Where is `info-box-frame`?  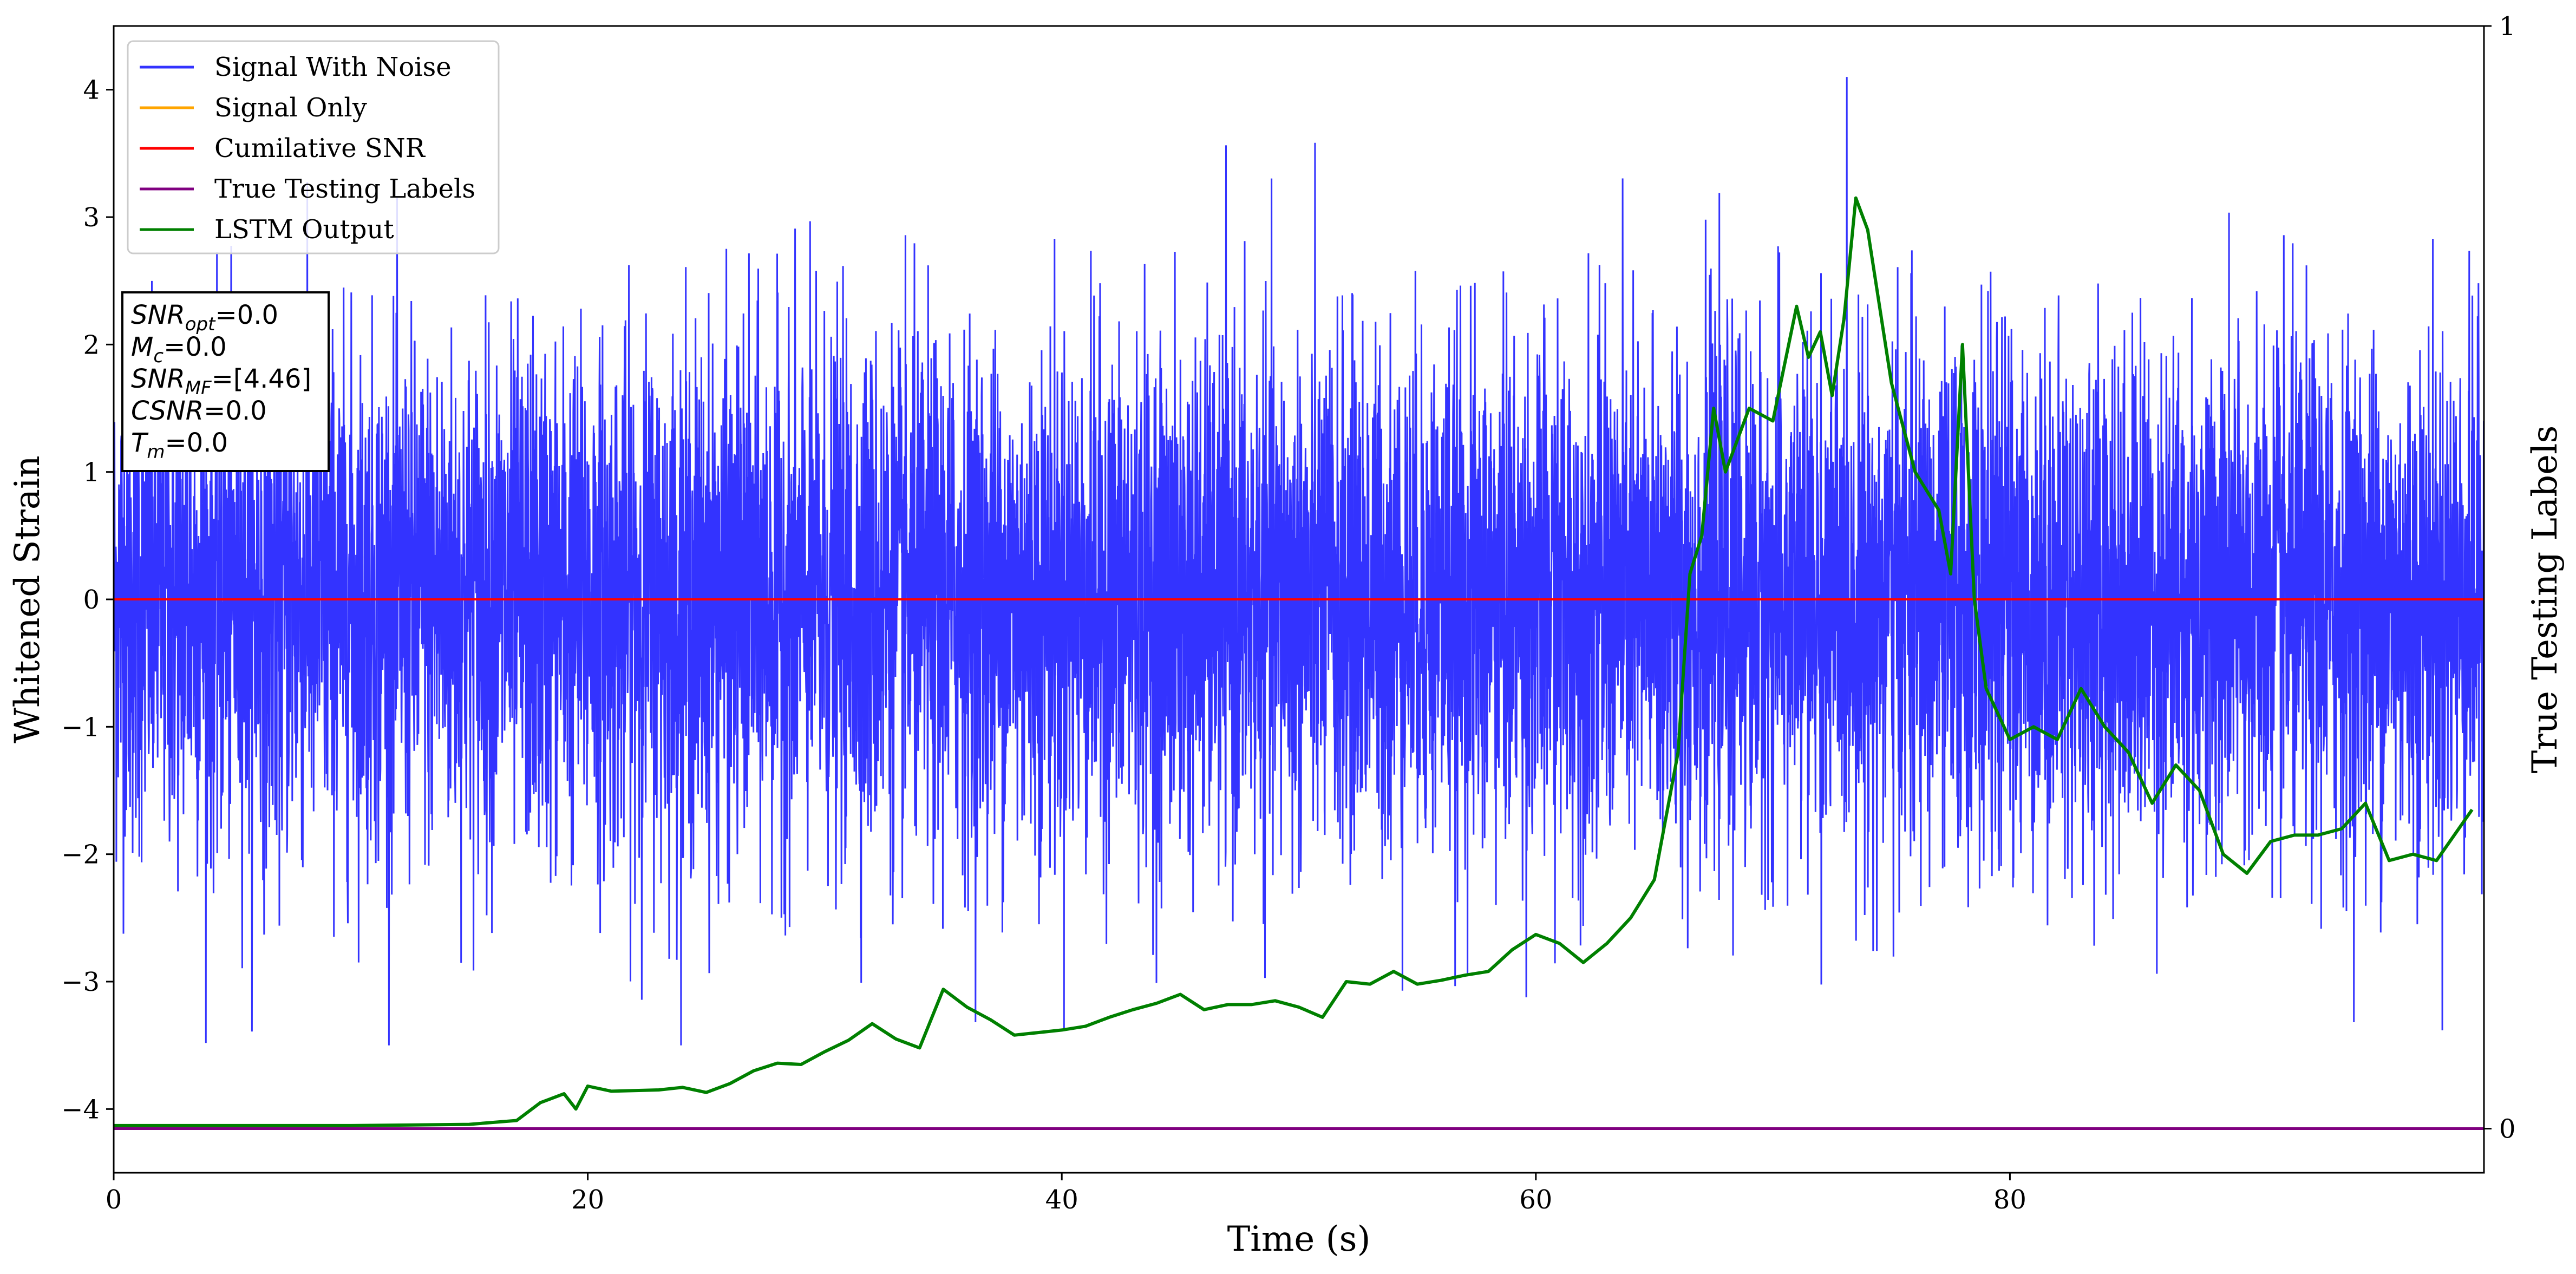
info-box-frame is located at coordinates (225, 381).